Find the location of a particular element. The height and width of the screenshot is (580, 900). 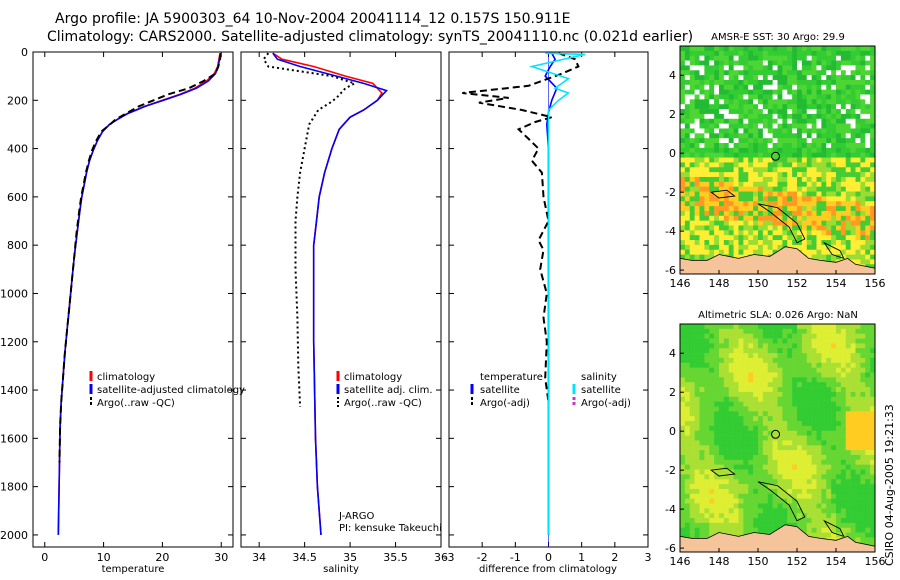

map-ytick-label: 0 is located at coordinates (672, 431).